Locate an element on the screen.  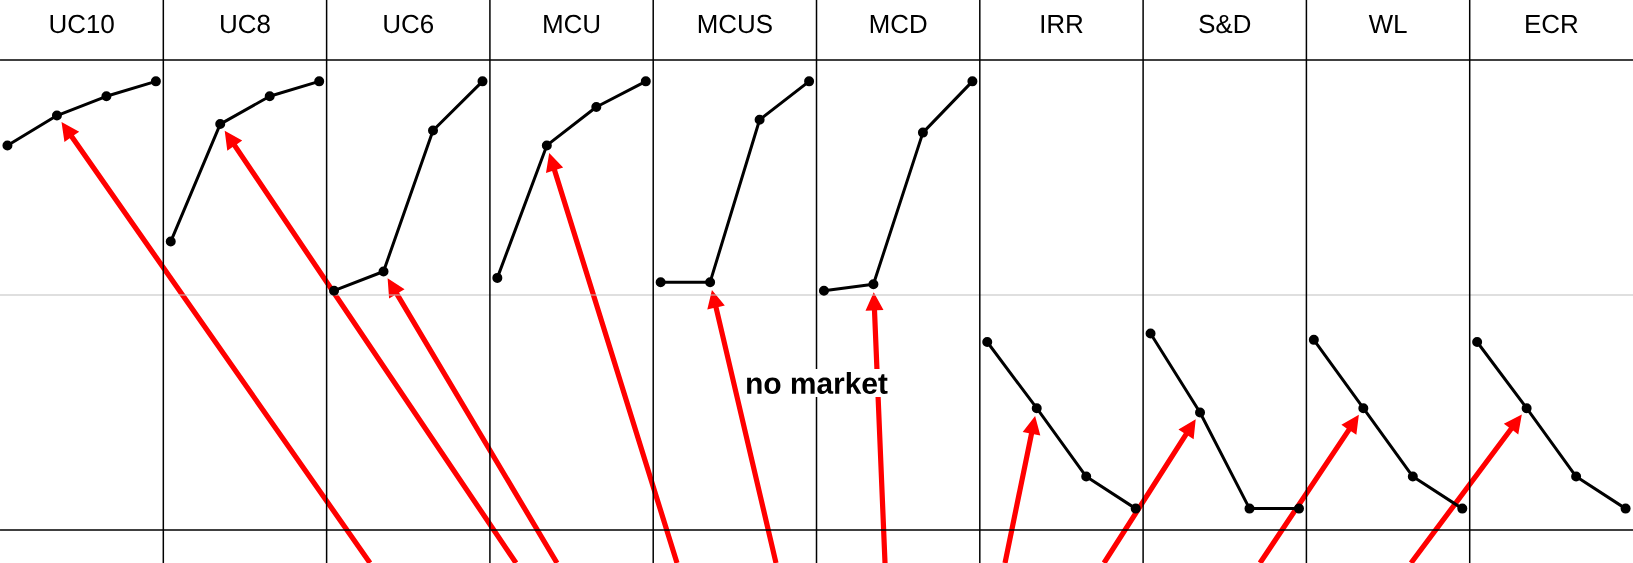
chart-title: UC10 is located at coordinates (82, 24).